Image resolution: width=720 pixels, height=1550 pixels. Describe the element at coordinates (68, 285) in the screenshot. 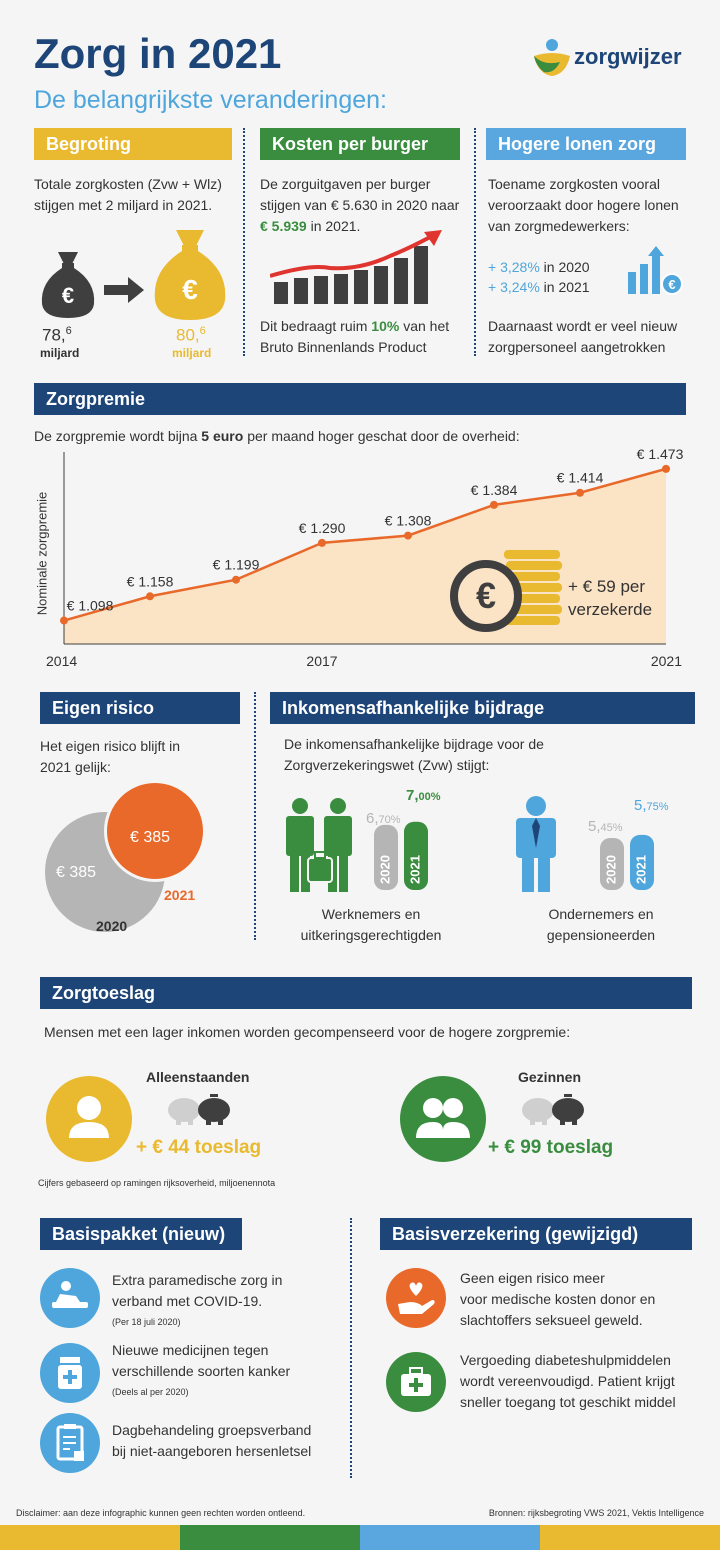

I see `money-bag-gray-icon: €` at that location.